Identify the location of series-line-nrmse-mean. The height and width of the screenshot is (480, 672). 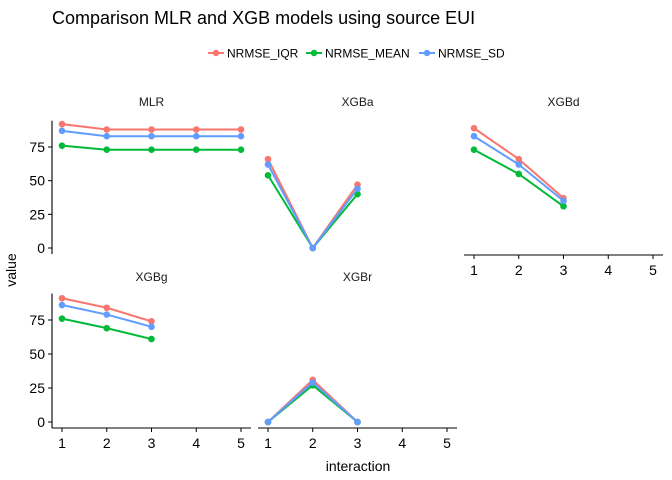
(313, 403).